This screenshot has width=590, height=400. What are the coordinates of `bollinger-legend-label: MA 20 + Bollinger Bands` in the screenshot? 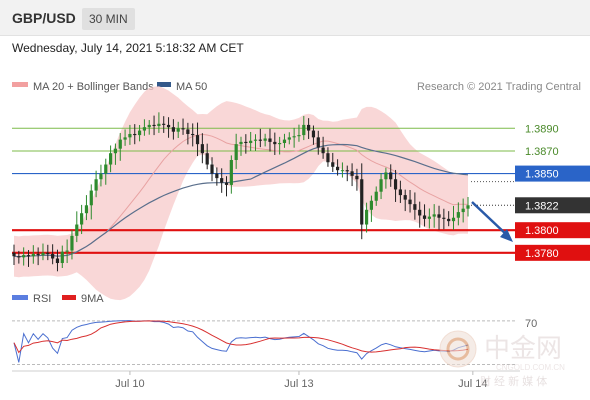 It's located at (93, 87).